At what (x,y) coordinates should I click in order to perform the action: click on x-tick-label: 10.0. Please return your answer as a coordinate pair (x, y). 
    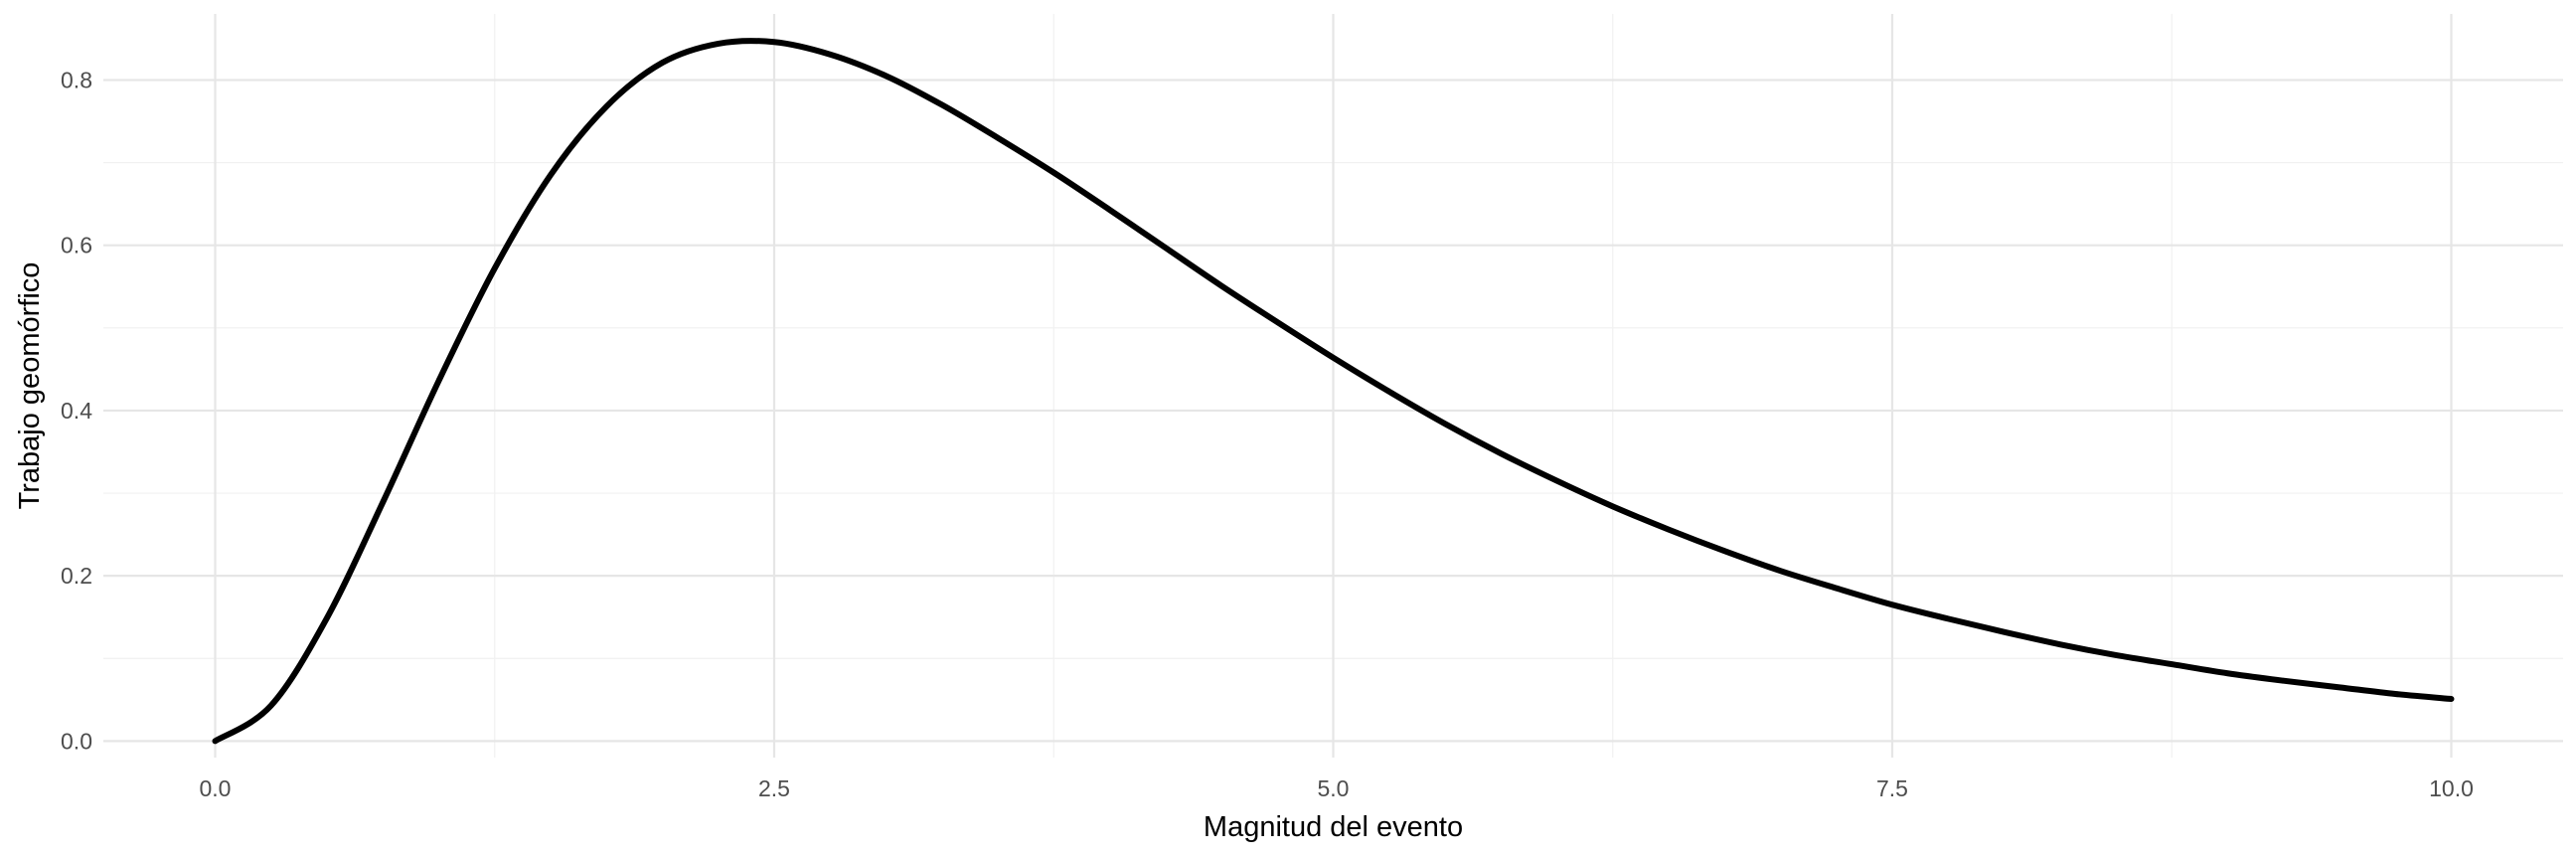
    Looking at the image, I should click on (2451, 788).